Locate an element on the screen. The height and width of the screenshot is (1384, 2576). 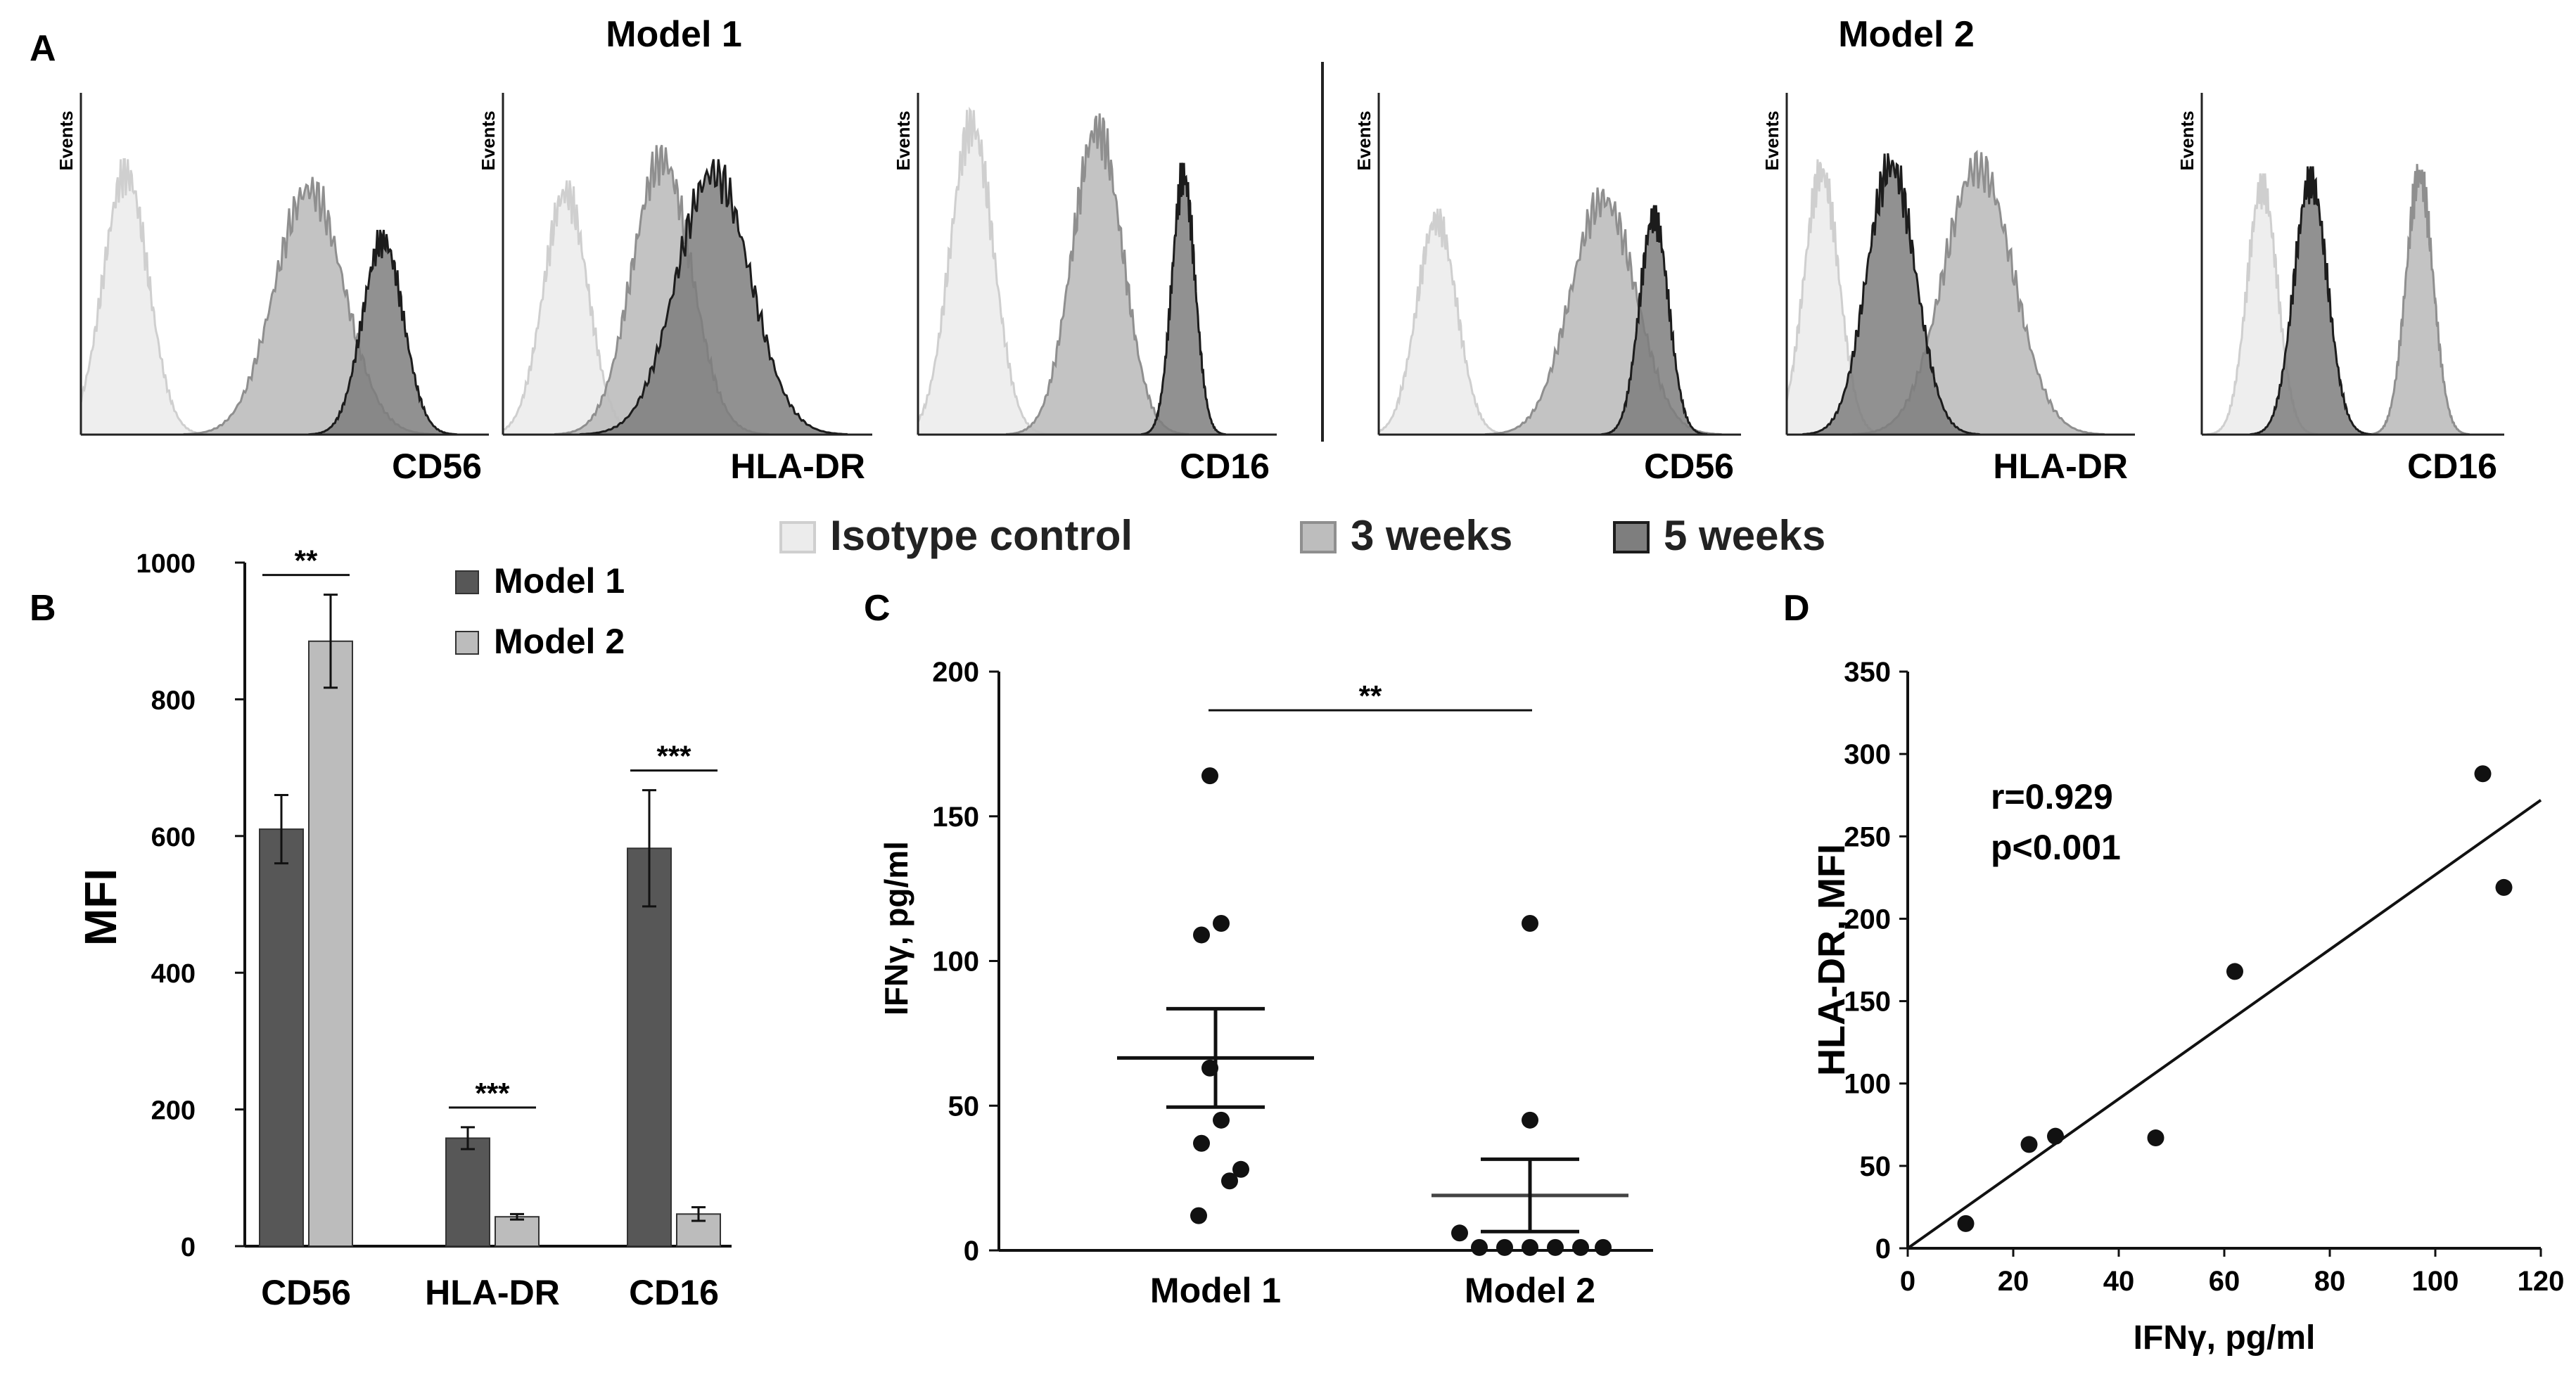
panel-a-legend: Isotype control 3 weeks 5 weeks is located at coordinates (1302, 535).